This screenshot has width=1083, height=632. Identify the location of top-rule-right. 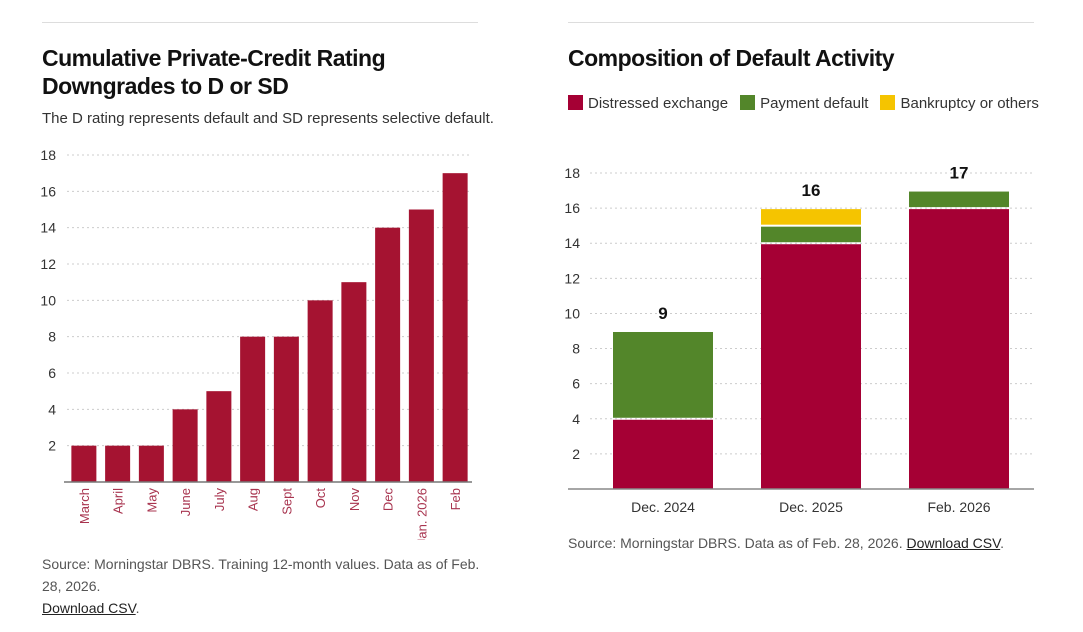
(801, 22).